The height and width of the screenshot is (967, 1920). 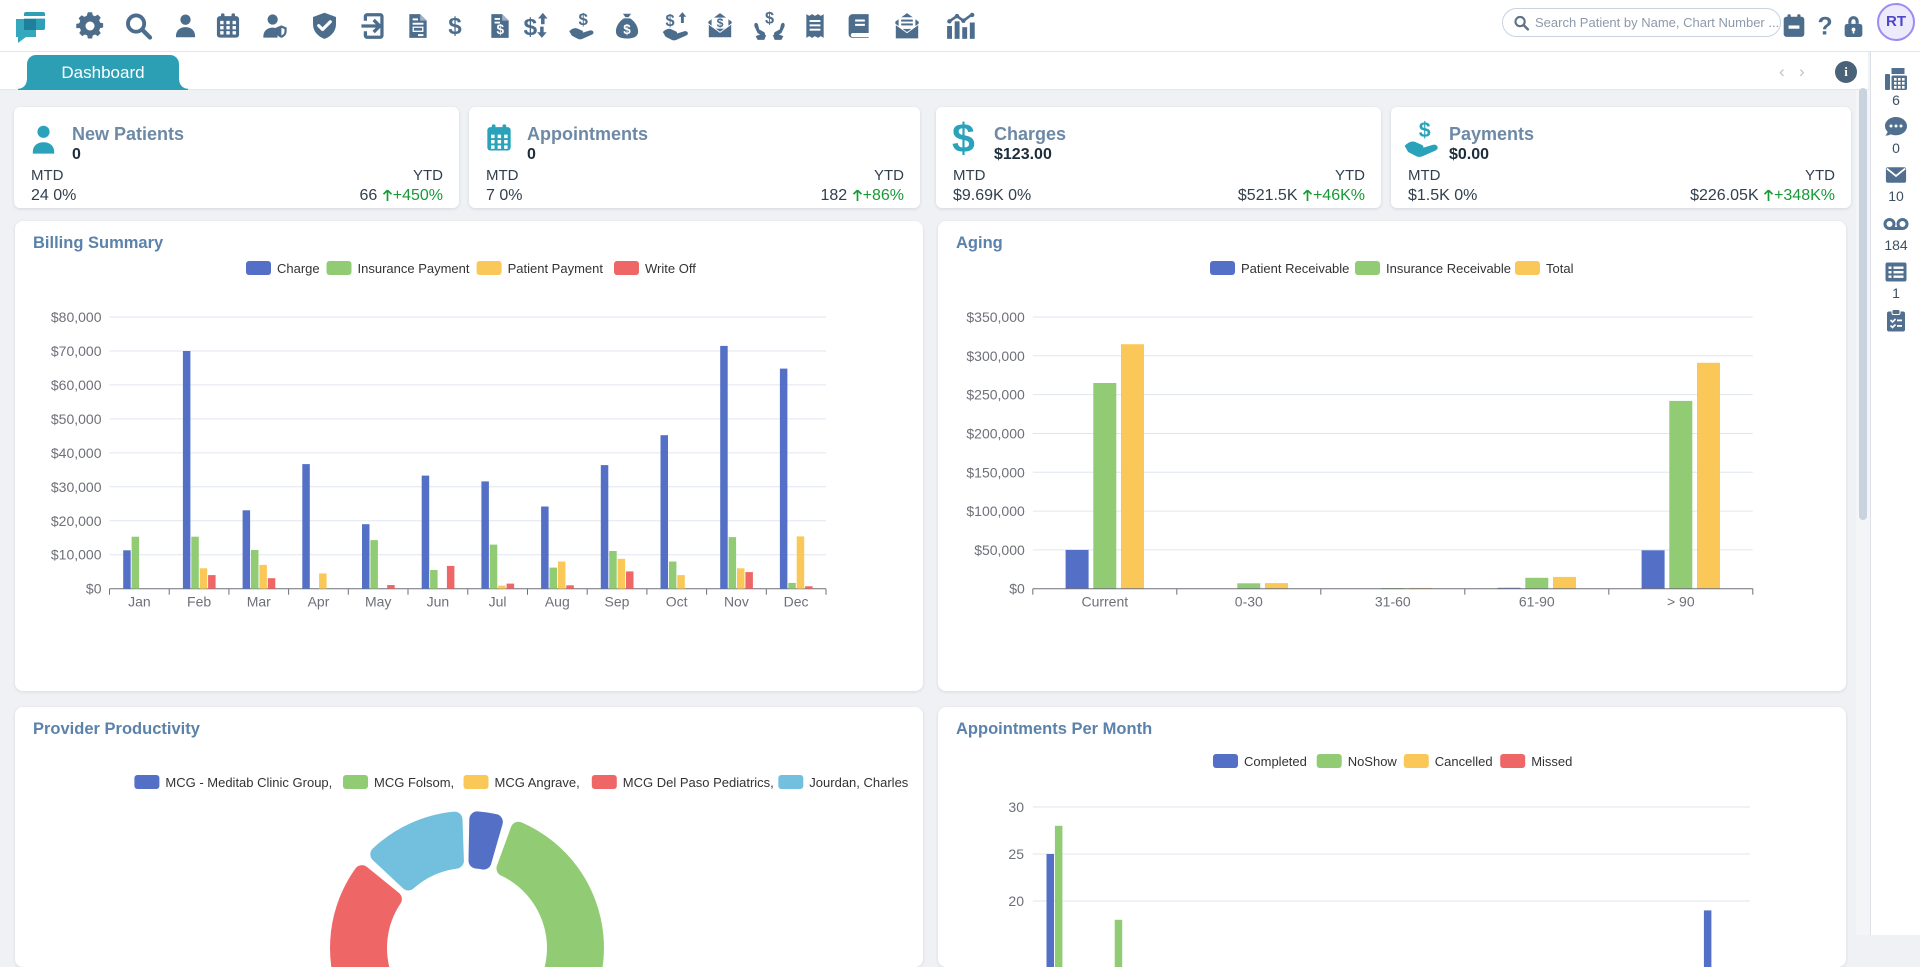 I want to click on svg-text: $30,000, so click(x=76, y=487).